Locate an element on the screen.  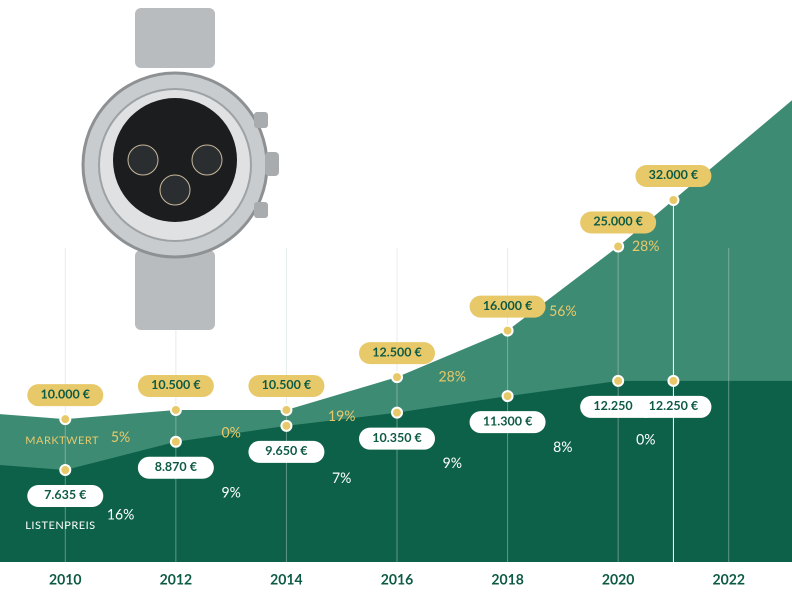
change-label: 16% is located at coordinates (120, 513).